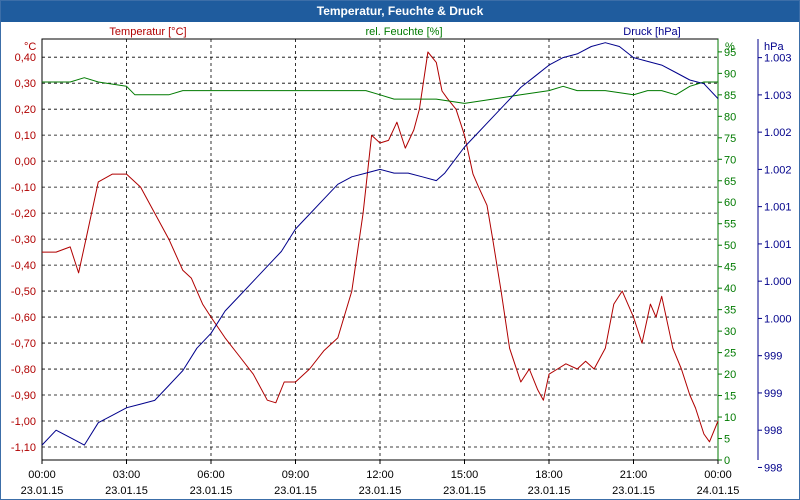 This screenshot has height=500, width=800. I want to click on pressure-unit-label: hPa, so click(774, 47).